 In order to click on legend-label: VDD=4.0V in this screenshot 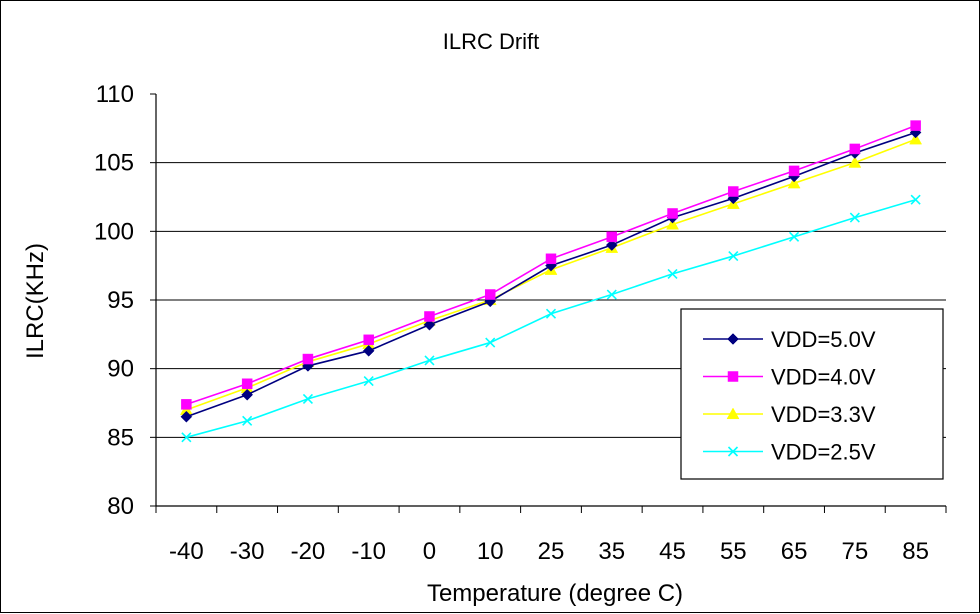, I will do `click(823, 377)`.